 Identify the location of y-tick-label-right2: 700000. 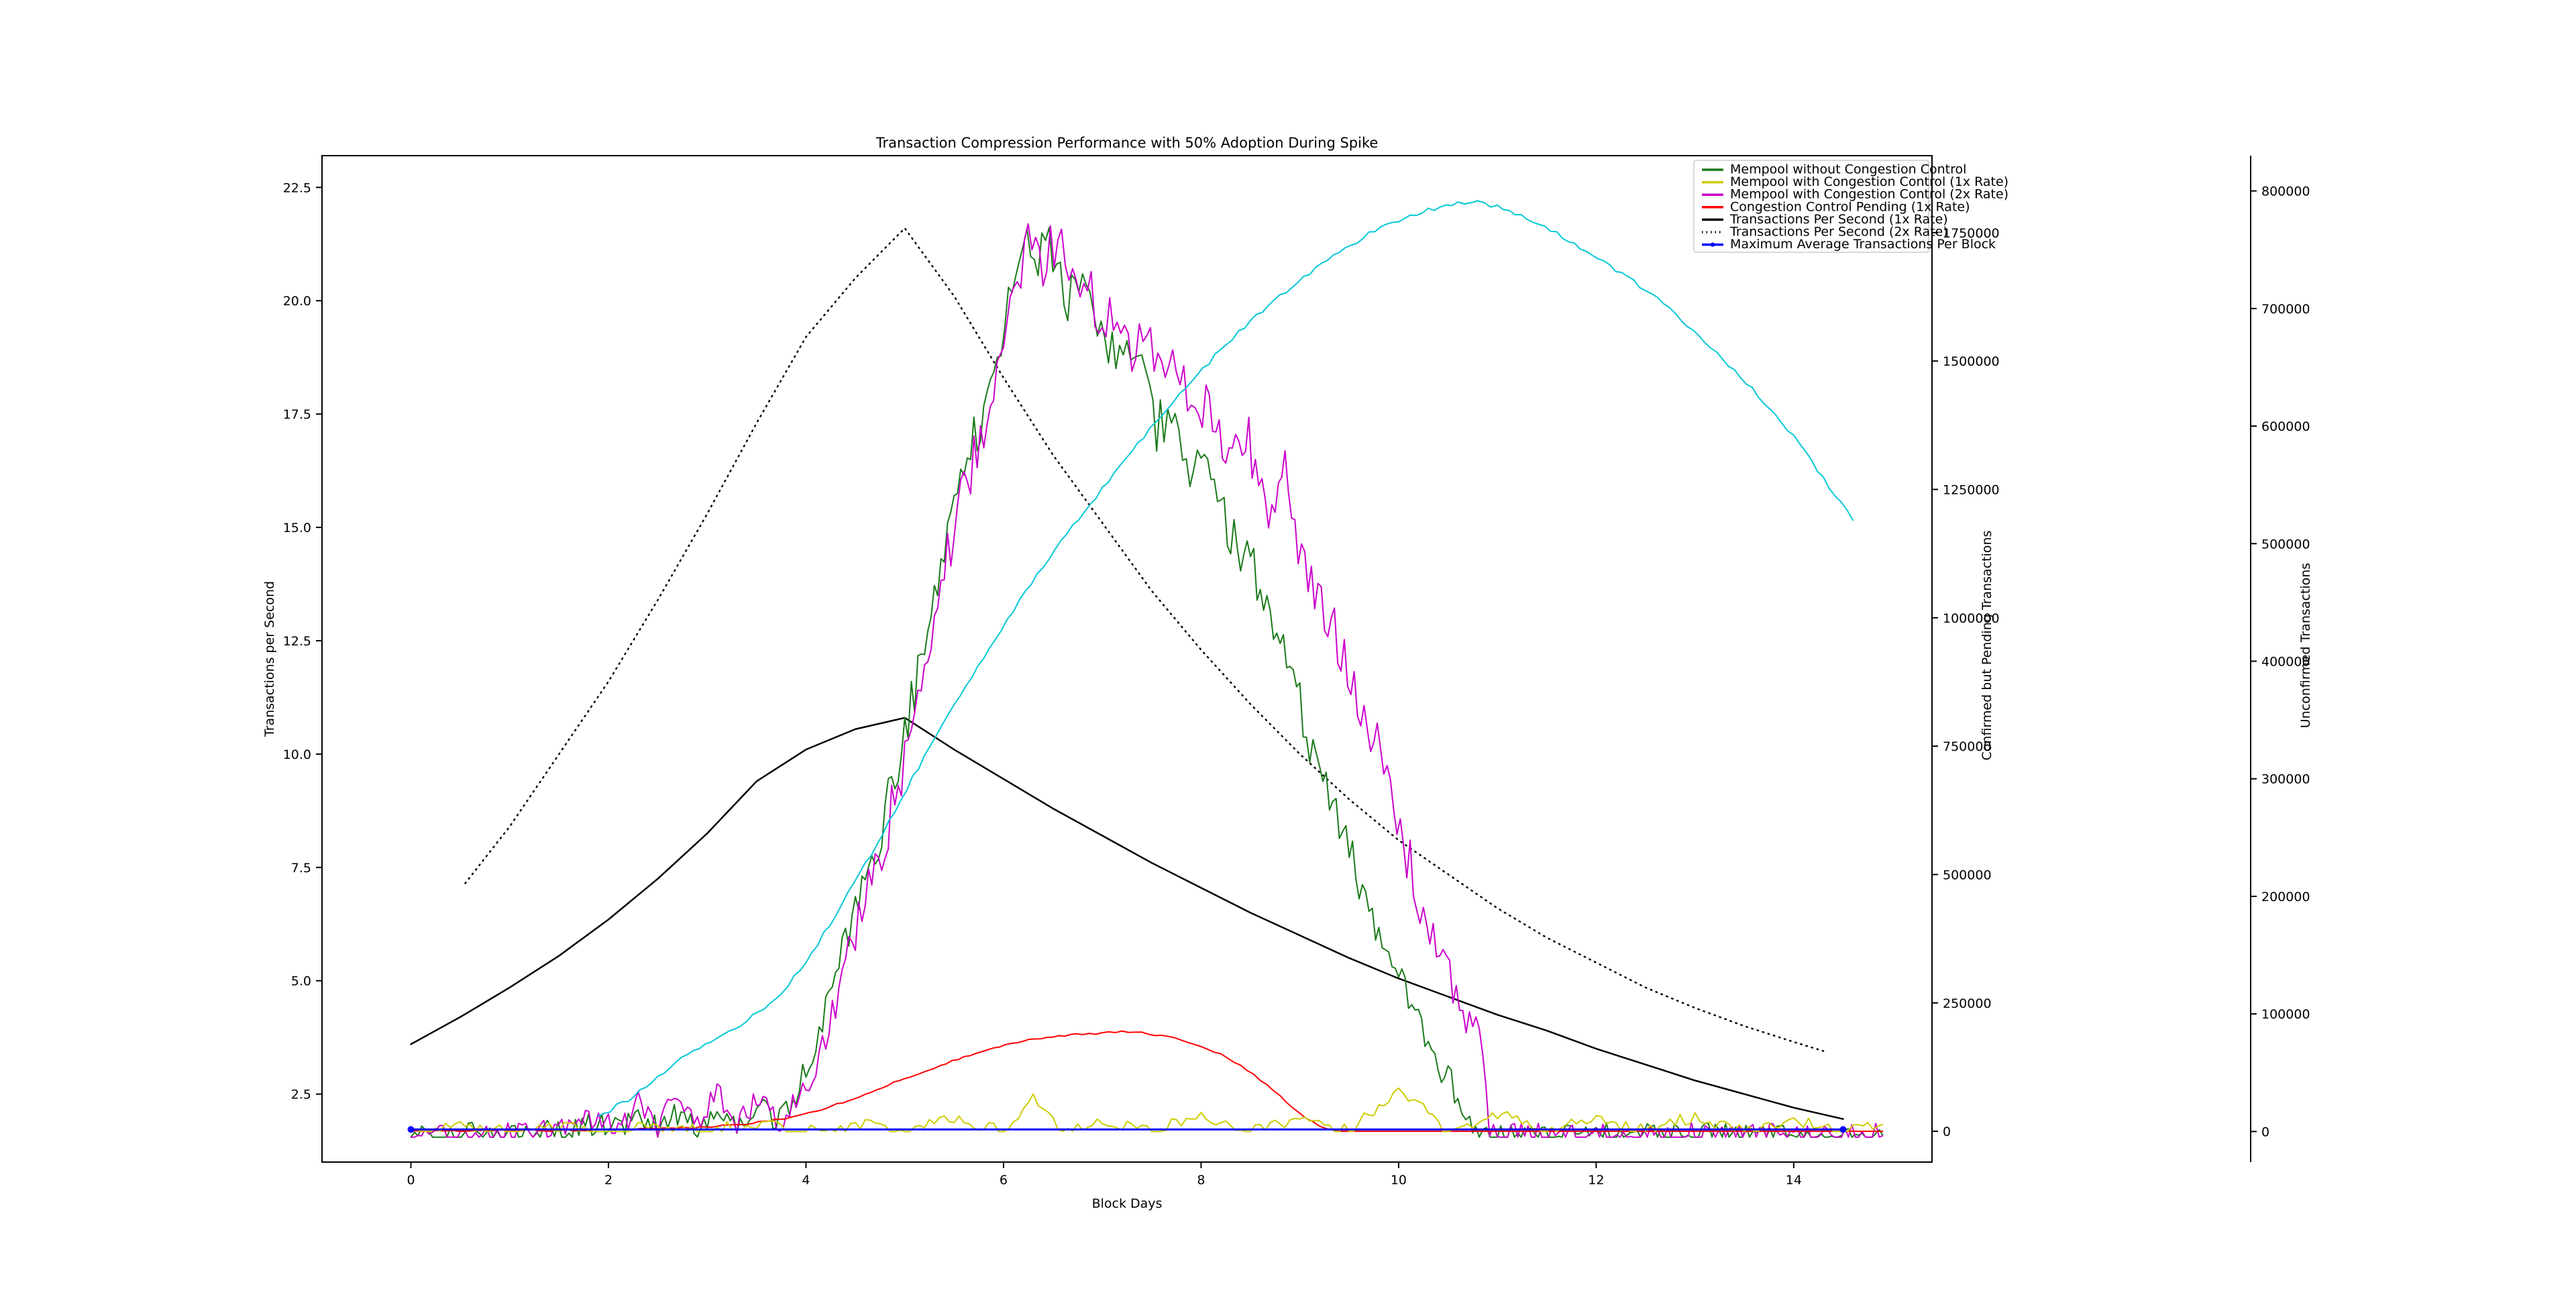
(2285, 309).